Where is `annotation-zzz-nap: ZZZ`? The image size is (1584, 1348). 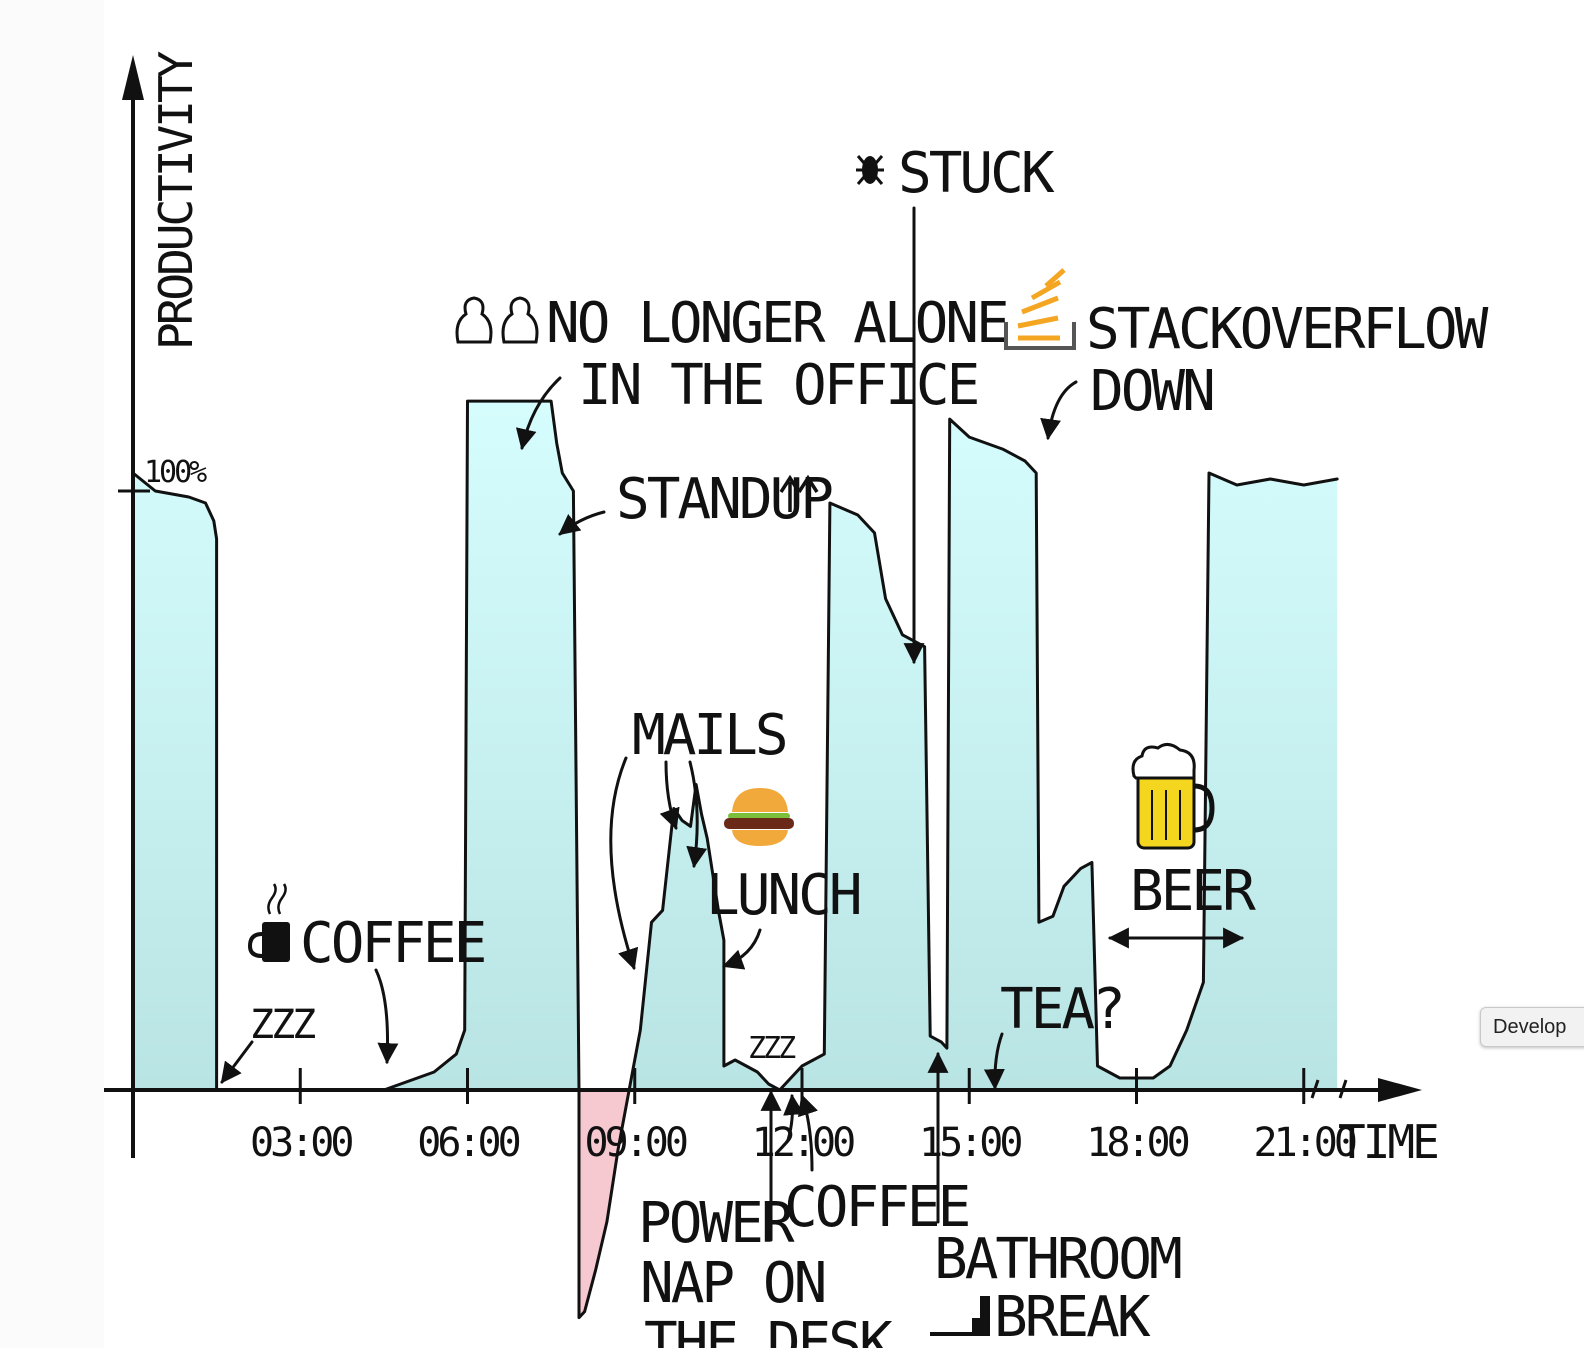 annotation-zzz-nap: ZZZ is located at coordinates (772, 1048).